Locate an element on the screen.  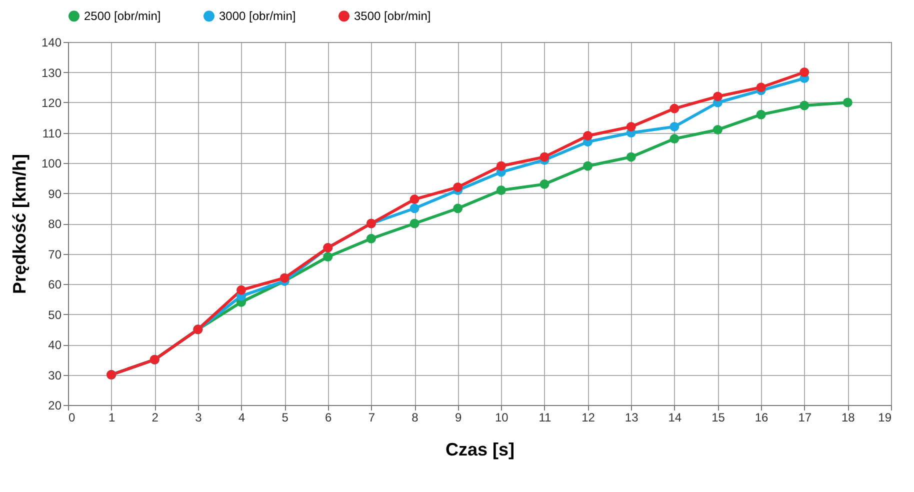
legend-label: 3500 [obr/min] is located at coordinates (392, 16).